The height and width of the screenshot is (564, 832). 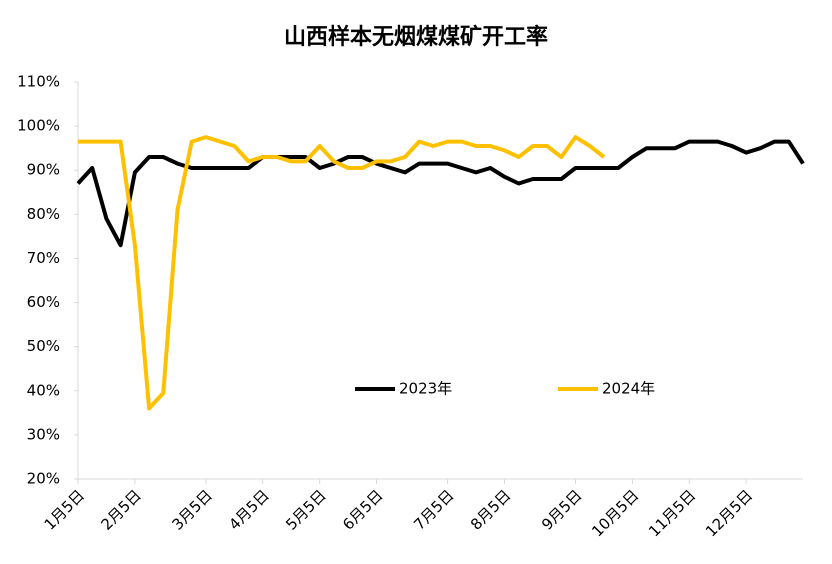 I want to click on x-tick-label: 3月5日, so click(x=192, y=509).